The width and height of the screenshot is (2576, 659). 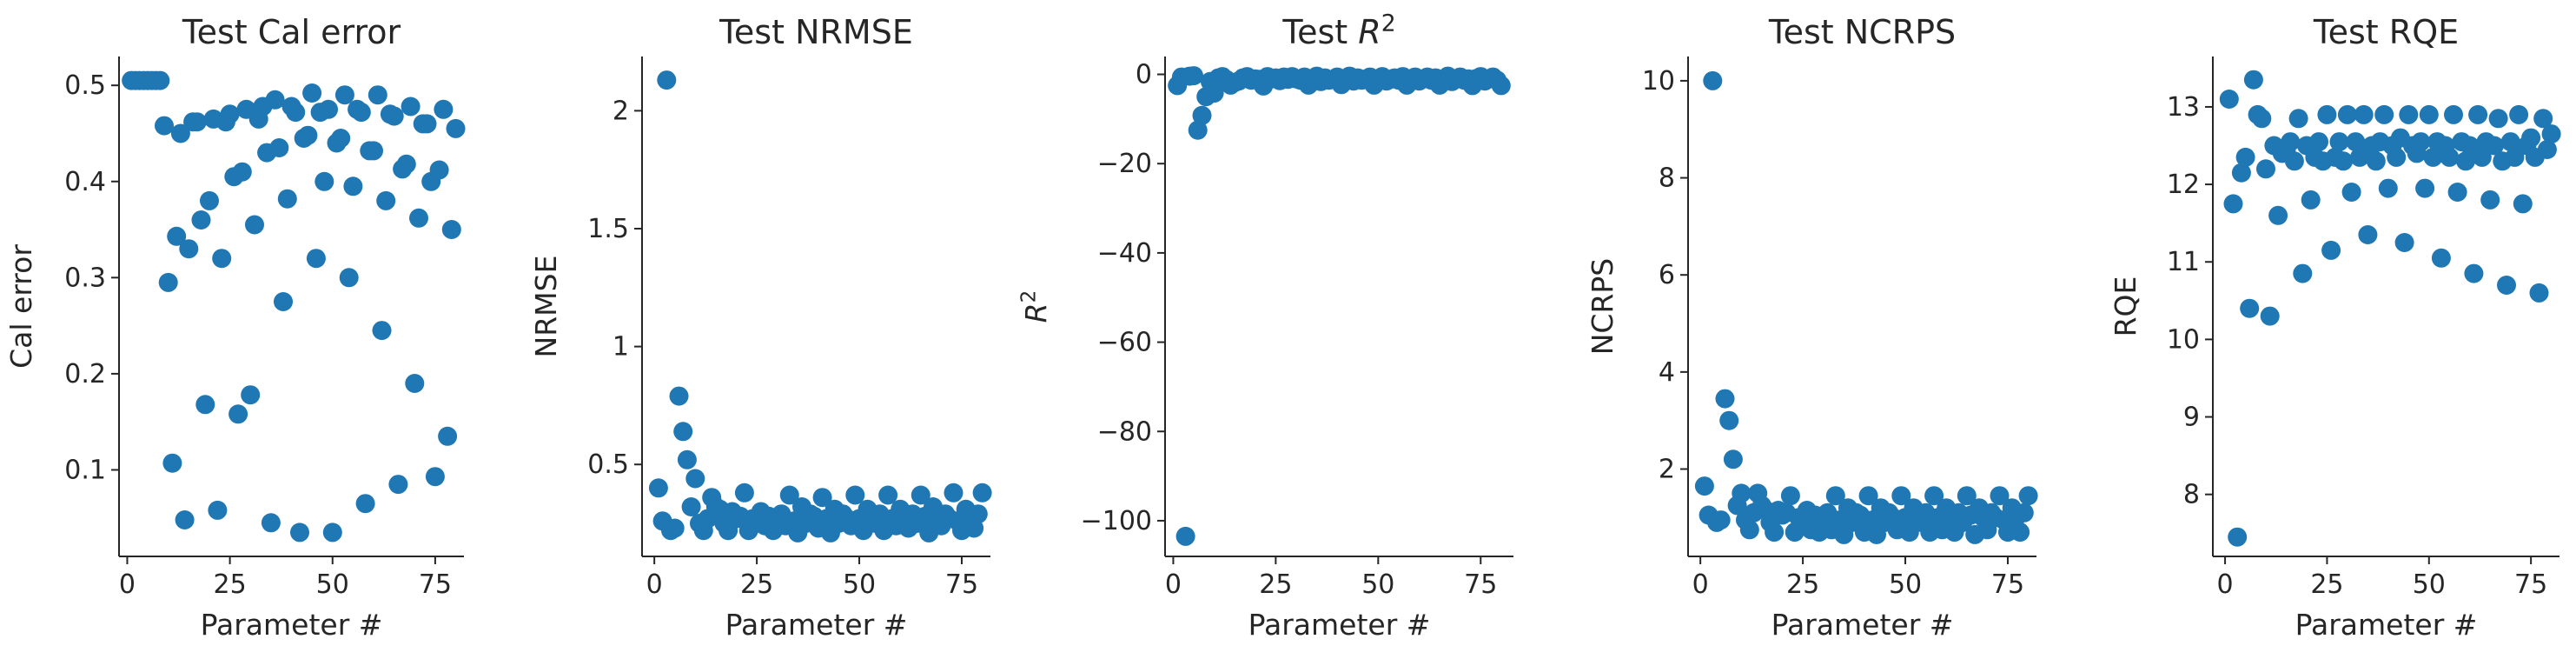 I want to click on y-tick-label: 0.5, so click(x=85, y=86).